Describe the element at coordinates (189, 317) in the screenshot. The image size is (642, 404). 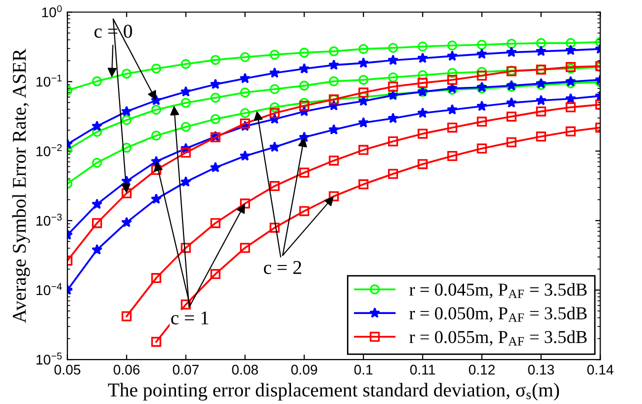
I see `annotation: c = 1` at that location.